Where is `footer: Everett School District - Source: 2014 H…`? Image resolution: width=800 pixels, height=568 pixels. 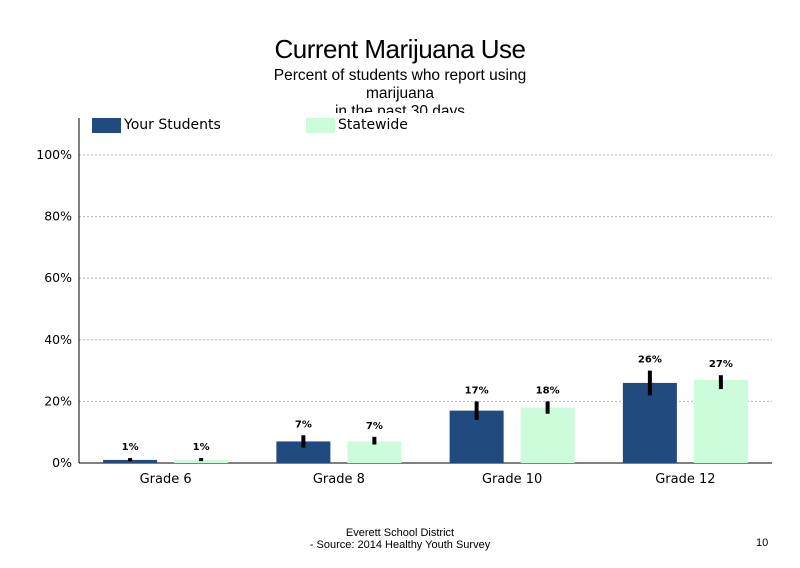
footer: Everett School District - Source: 2014 H… is located at coordinates (400, 539).